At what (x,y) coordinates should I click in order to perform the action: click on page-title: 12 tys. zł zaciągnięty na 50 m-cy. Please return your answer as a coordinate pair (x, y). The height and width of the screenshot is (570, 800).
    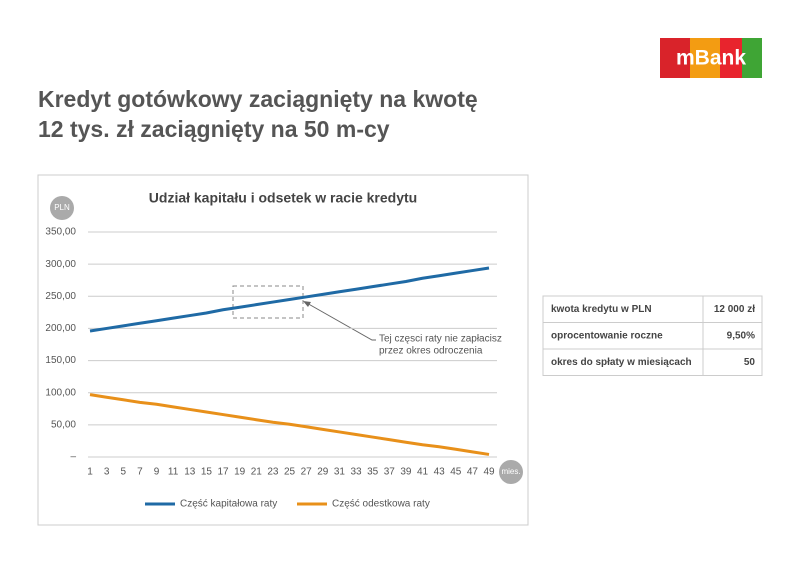
    Looking at the image, I should click on (214, 129).